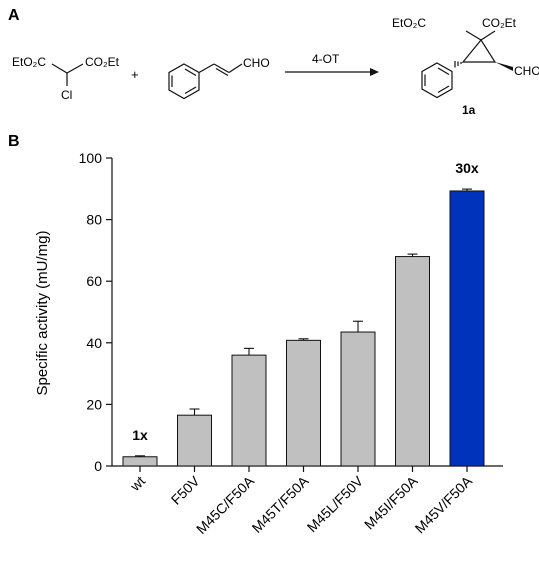 This screenshot has height=567, width=539. Describe the element at coordinates (135, 74) in the screenshot. I see `plus-sign: +` at that location.